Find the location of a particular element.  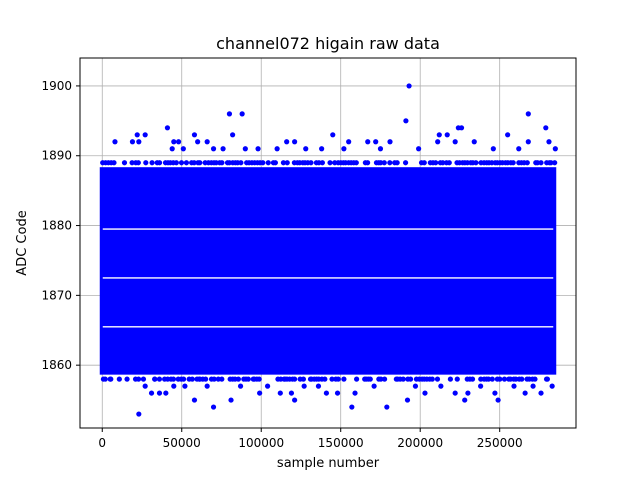

y-tick-label: 1870 is located at coordinates (56, 295).